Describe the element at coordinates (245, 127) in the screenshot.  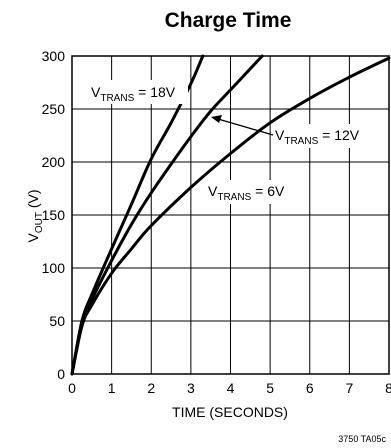
I see `label-12v-arrow-line` at that location.